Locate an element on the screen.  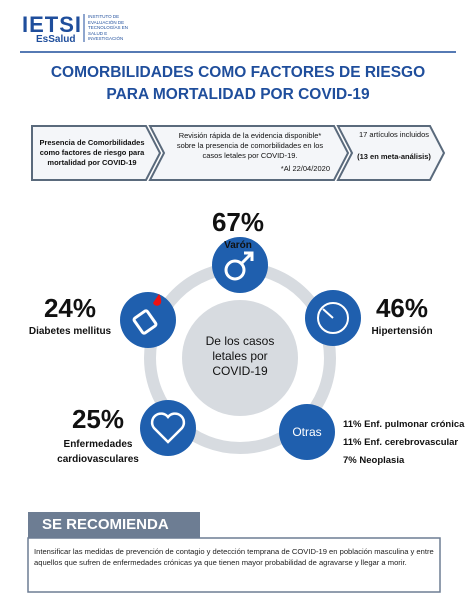
step-note: *Al 22/04/2020 is located at coordinates (305, 168).